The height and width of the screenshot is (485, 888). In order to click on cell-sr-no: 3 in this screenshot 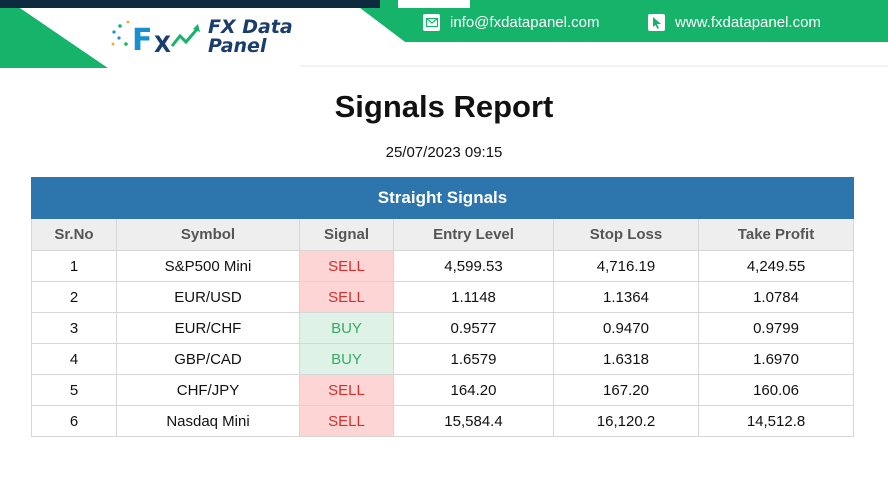, I will do `click(74, 328)`.